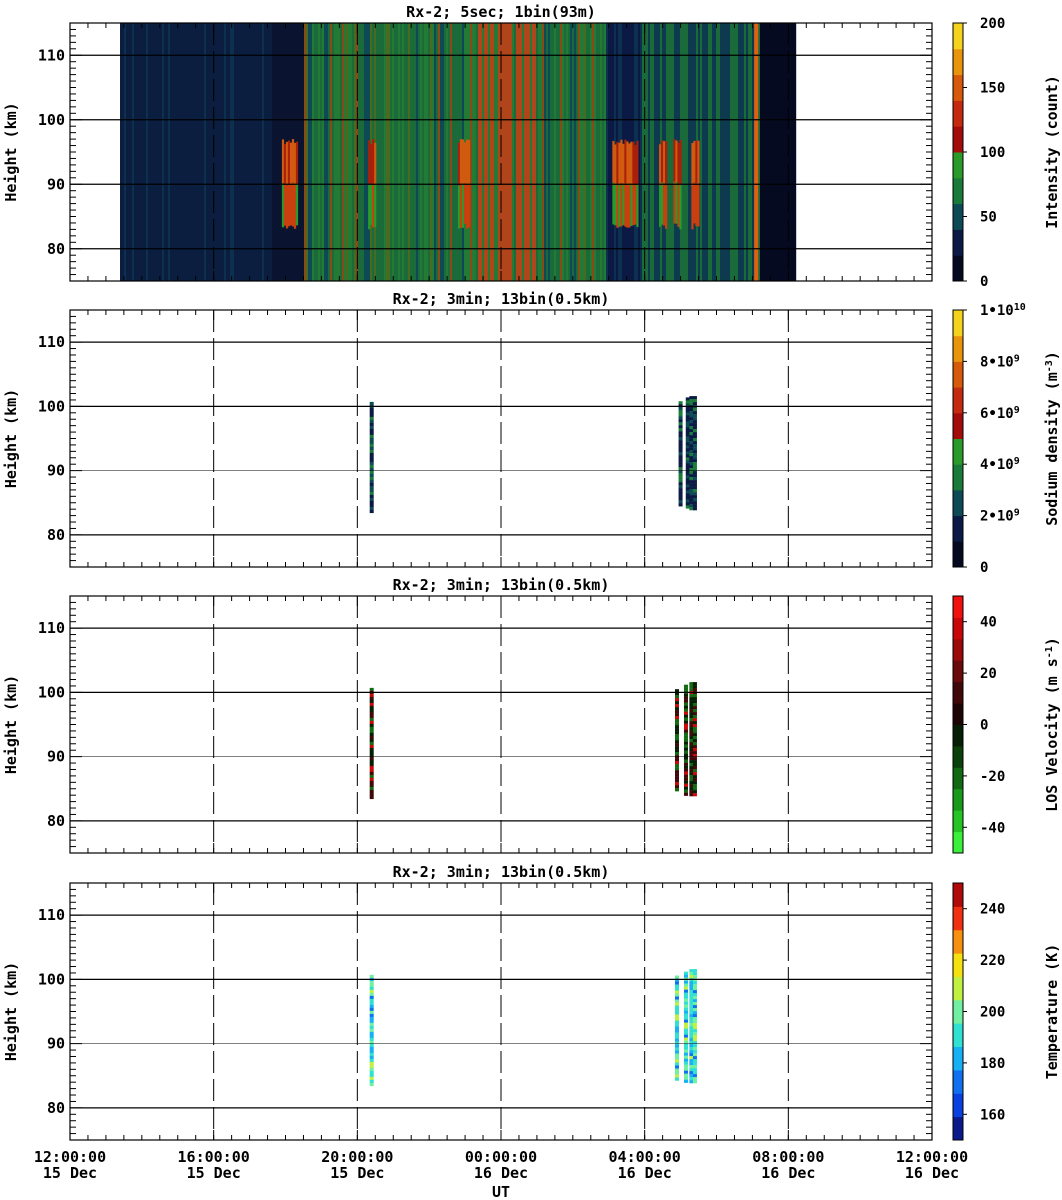  What do you see at coordinates (51, 406) in the screenshot?
I see `y-tick-label: 100` at bounding box center [51, 406].